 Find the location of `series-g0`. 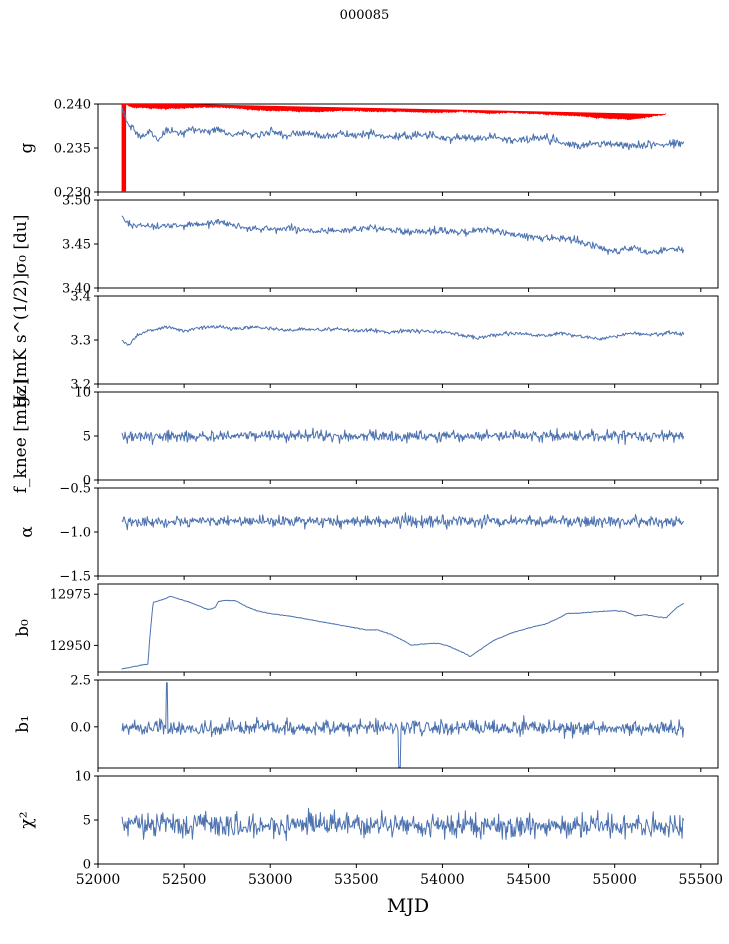

series-g0 is located at coordinates (403, 335).